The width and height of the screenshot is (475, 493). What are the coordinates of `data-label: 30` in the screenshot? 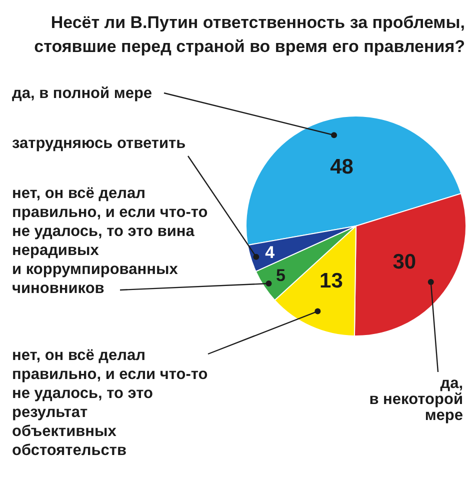 It's located at (404, 262).